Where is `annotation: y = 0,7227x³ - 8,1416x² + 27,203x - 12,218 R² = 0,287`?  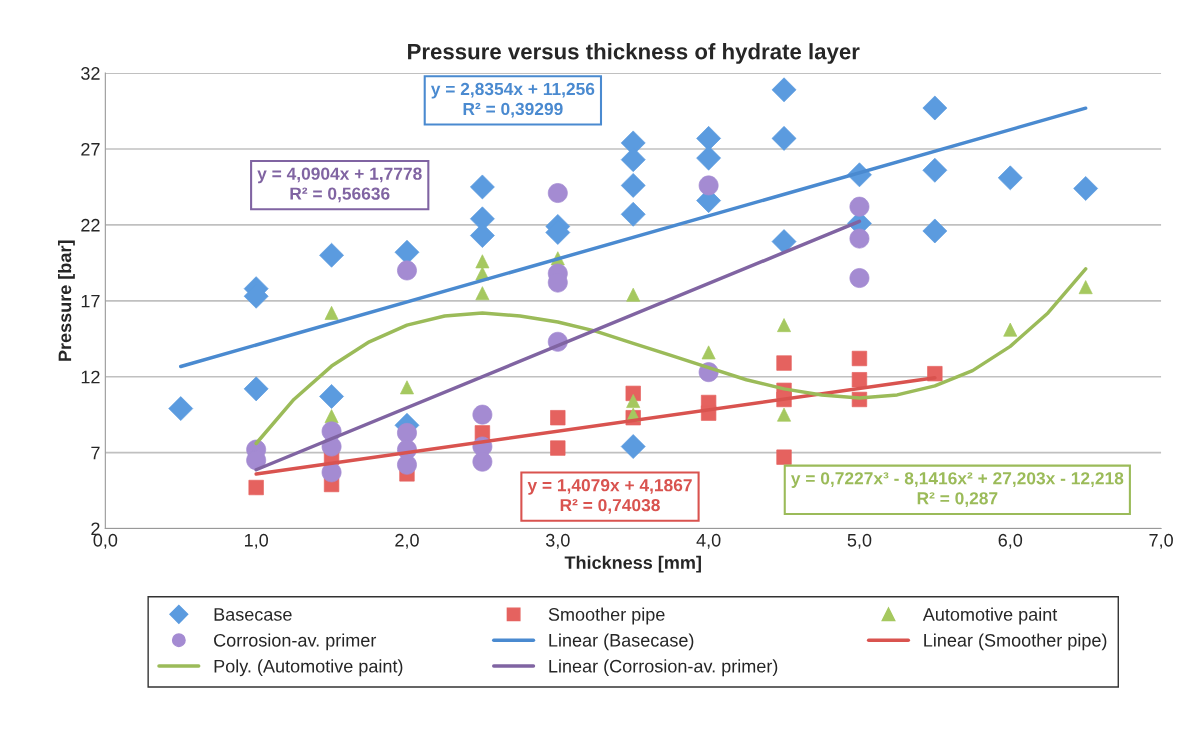
annotation: y = 0,7227x³ - 8,1416x² + 27,203x - 12,218 R² = 0,287 is located at coordinates (957, 489).